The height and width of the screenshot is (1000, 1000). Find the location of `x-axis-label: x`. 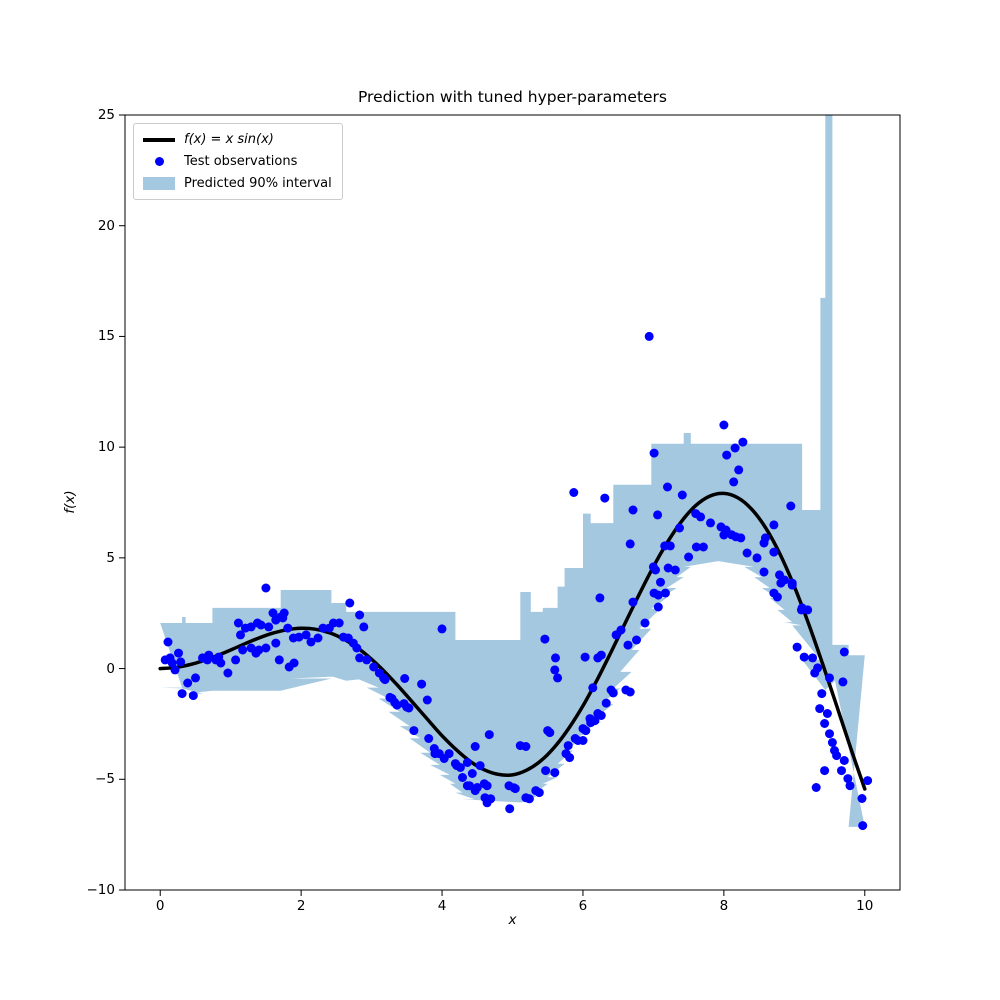

x-axis-label: x is located at coordinates (512, 920).